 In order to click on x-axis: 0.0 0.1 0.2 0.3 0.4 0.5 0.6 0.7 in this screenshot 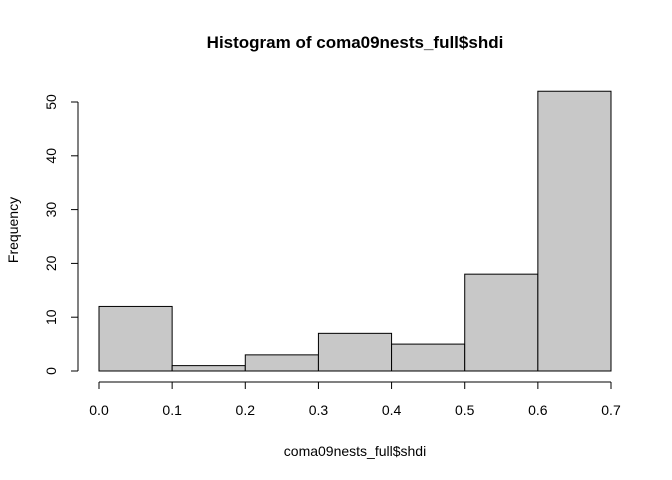, I will do `click(355, 399)`.